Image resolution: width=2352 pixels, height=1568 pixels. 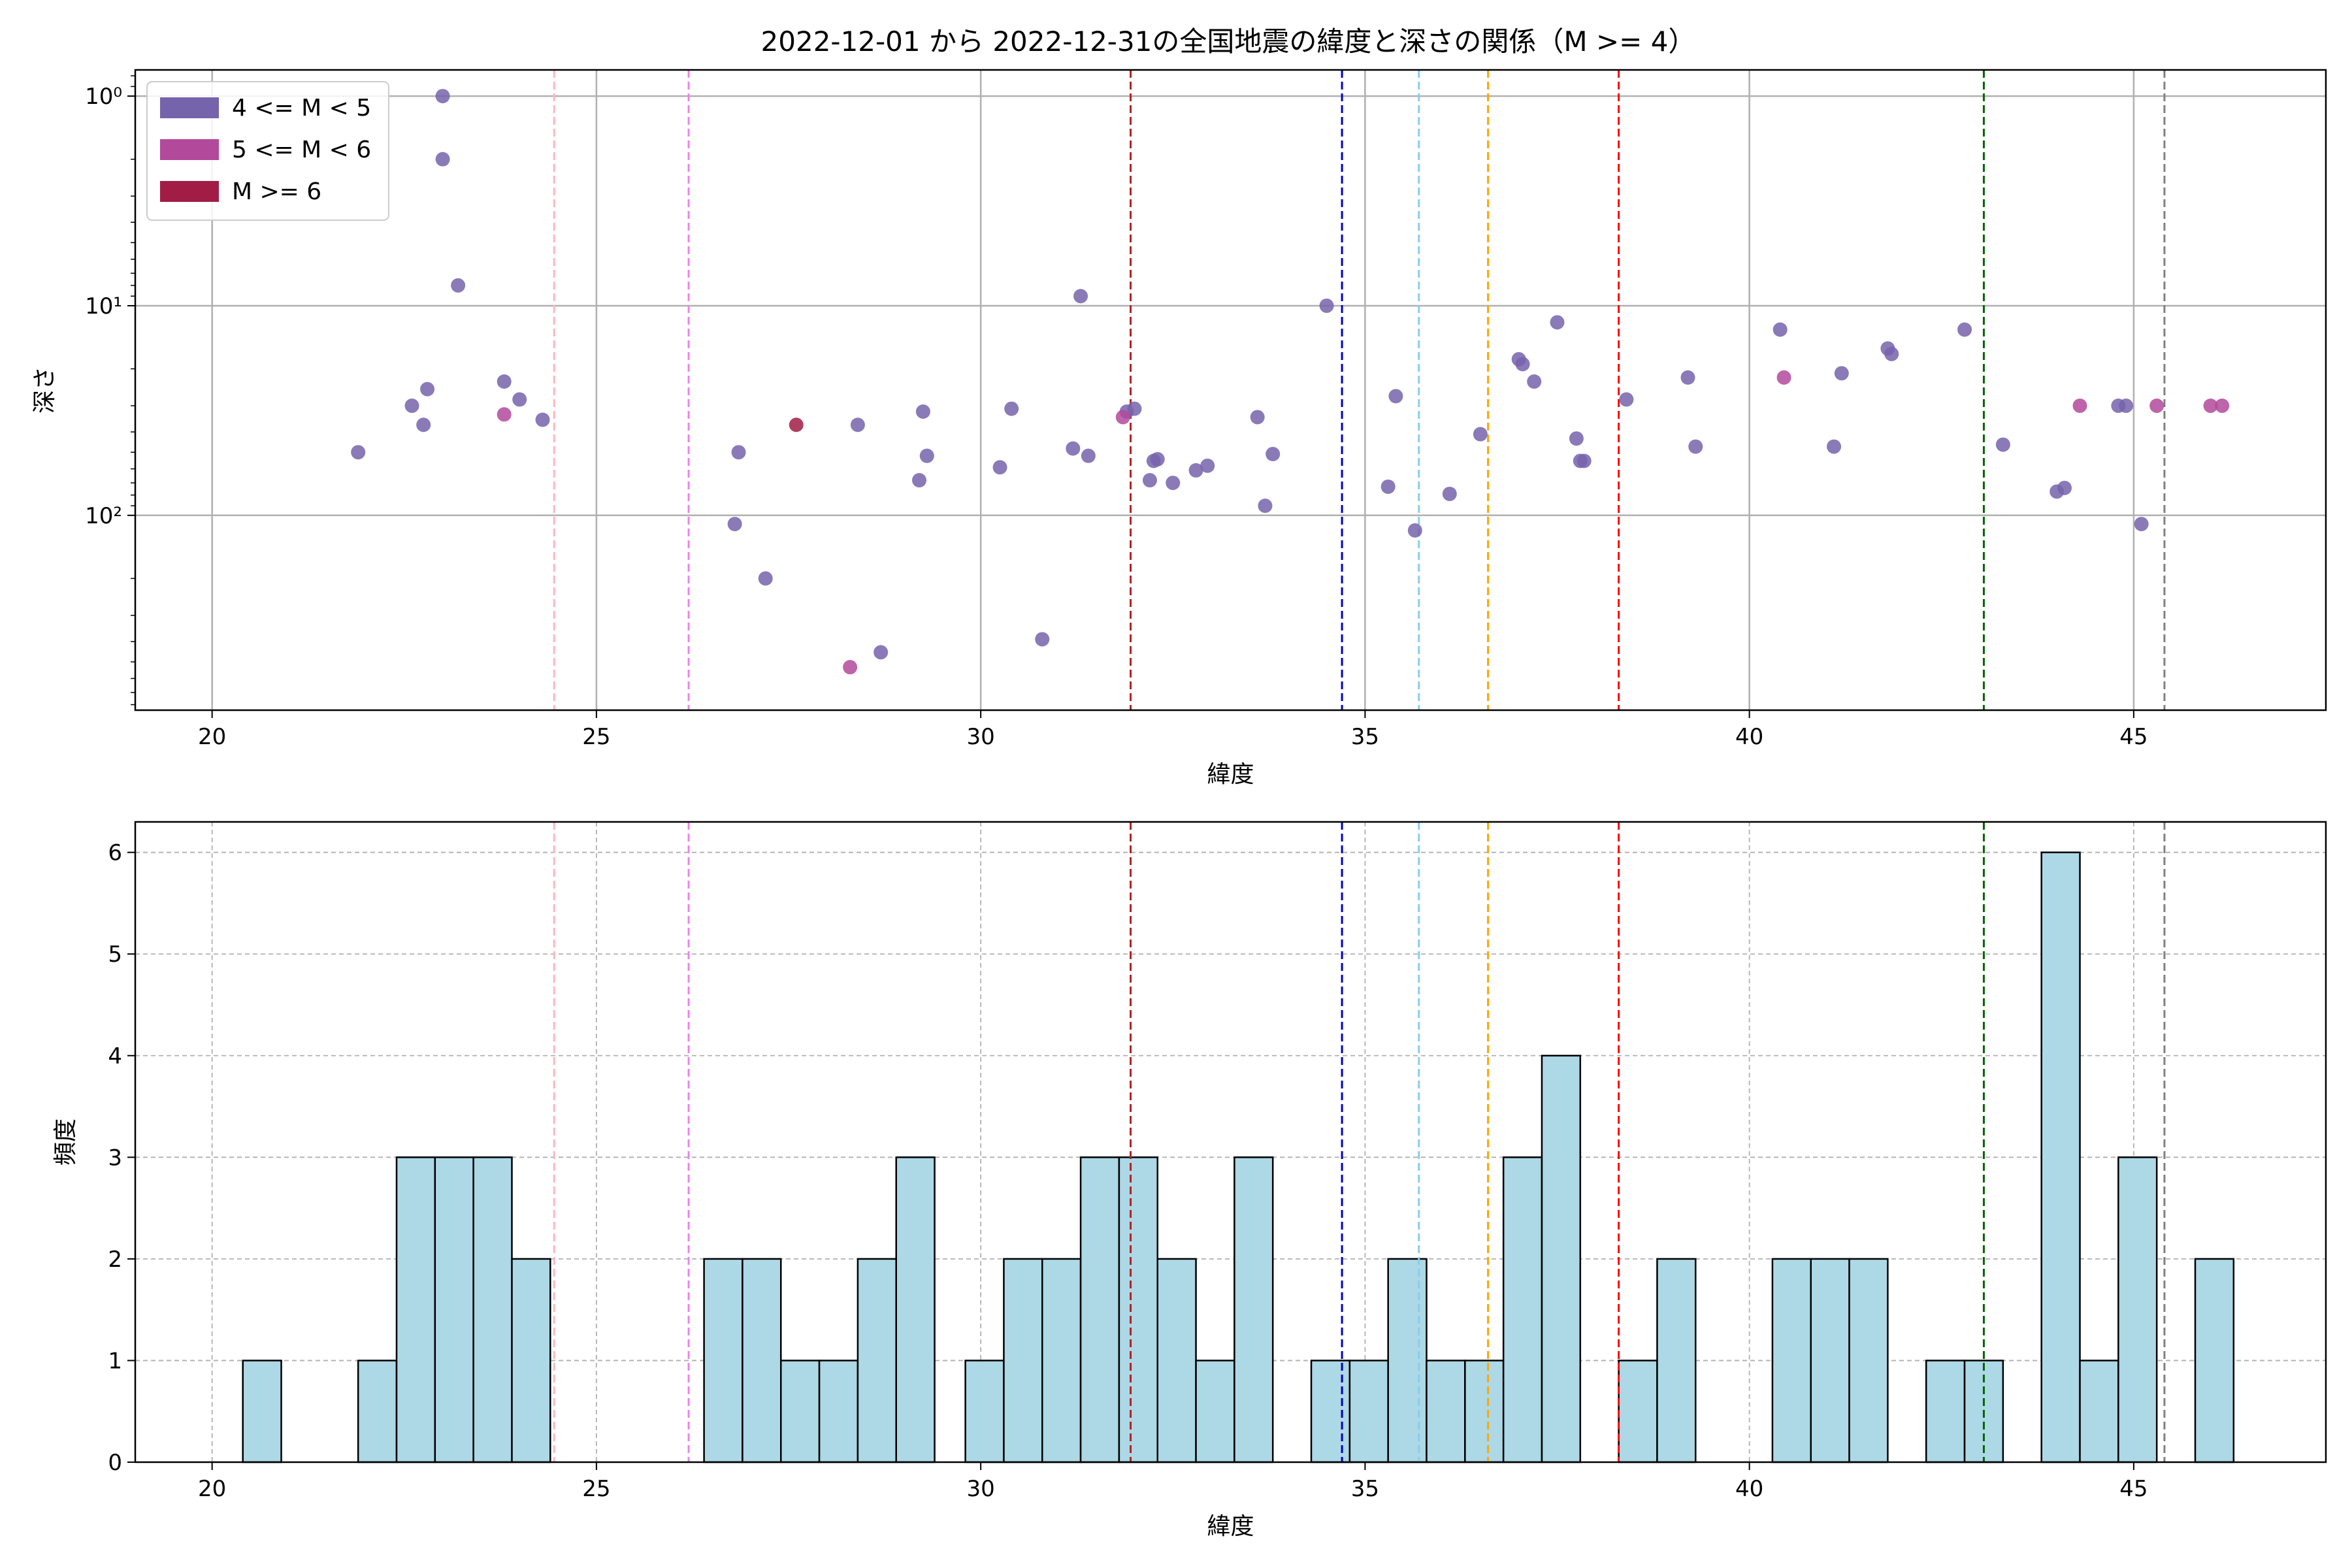 What do you see at coordinates (115, 1361) in the screenshot?
I see `histogram-y-tick-label: 1` at bounding box center [115, 1361].